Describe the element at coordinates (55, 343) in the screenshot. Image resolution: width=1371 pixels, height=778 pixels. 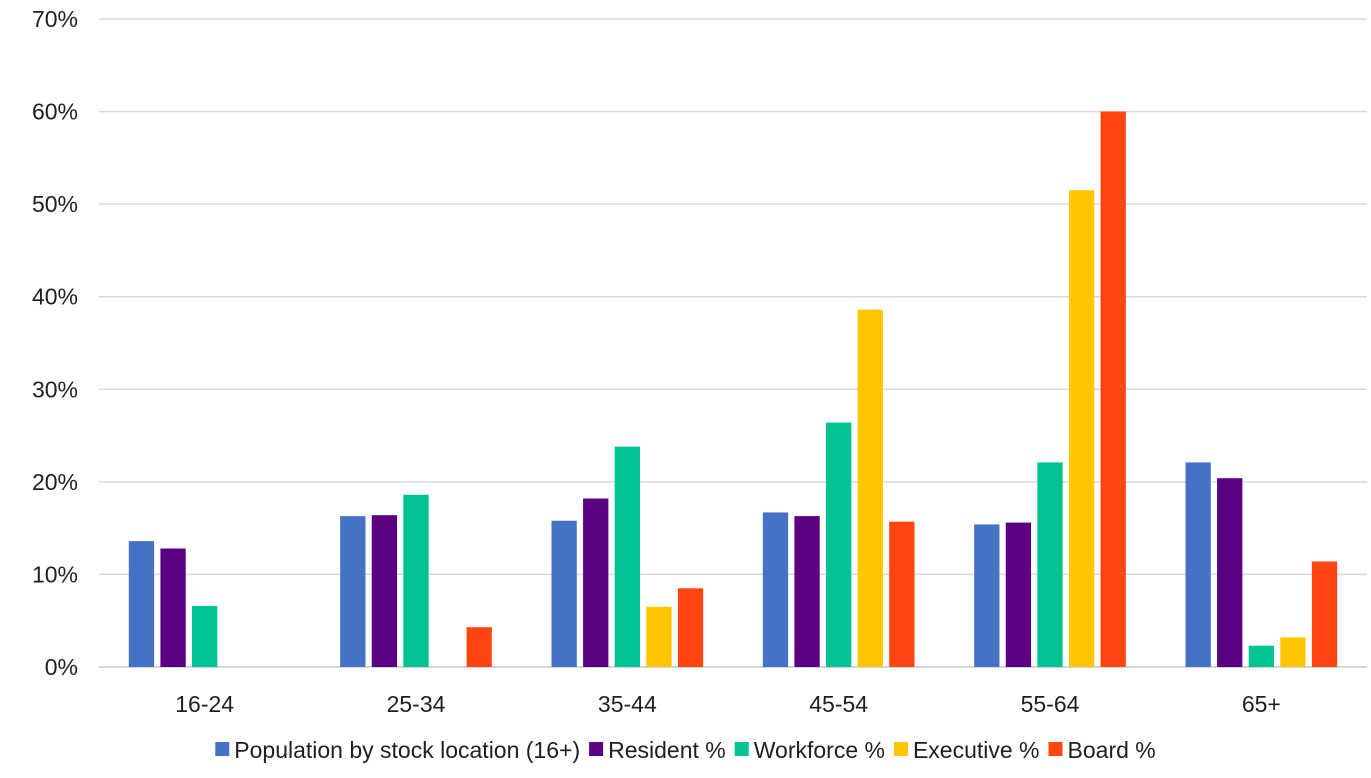
I see `y-axis-ticks: 0% 10% 20% 30% 40% 50% 60% 70%` at that location.